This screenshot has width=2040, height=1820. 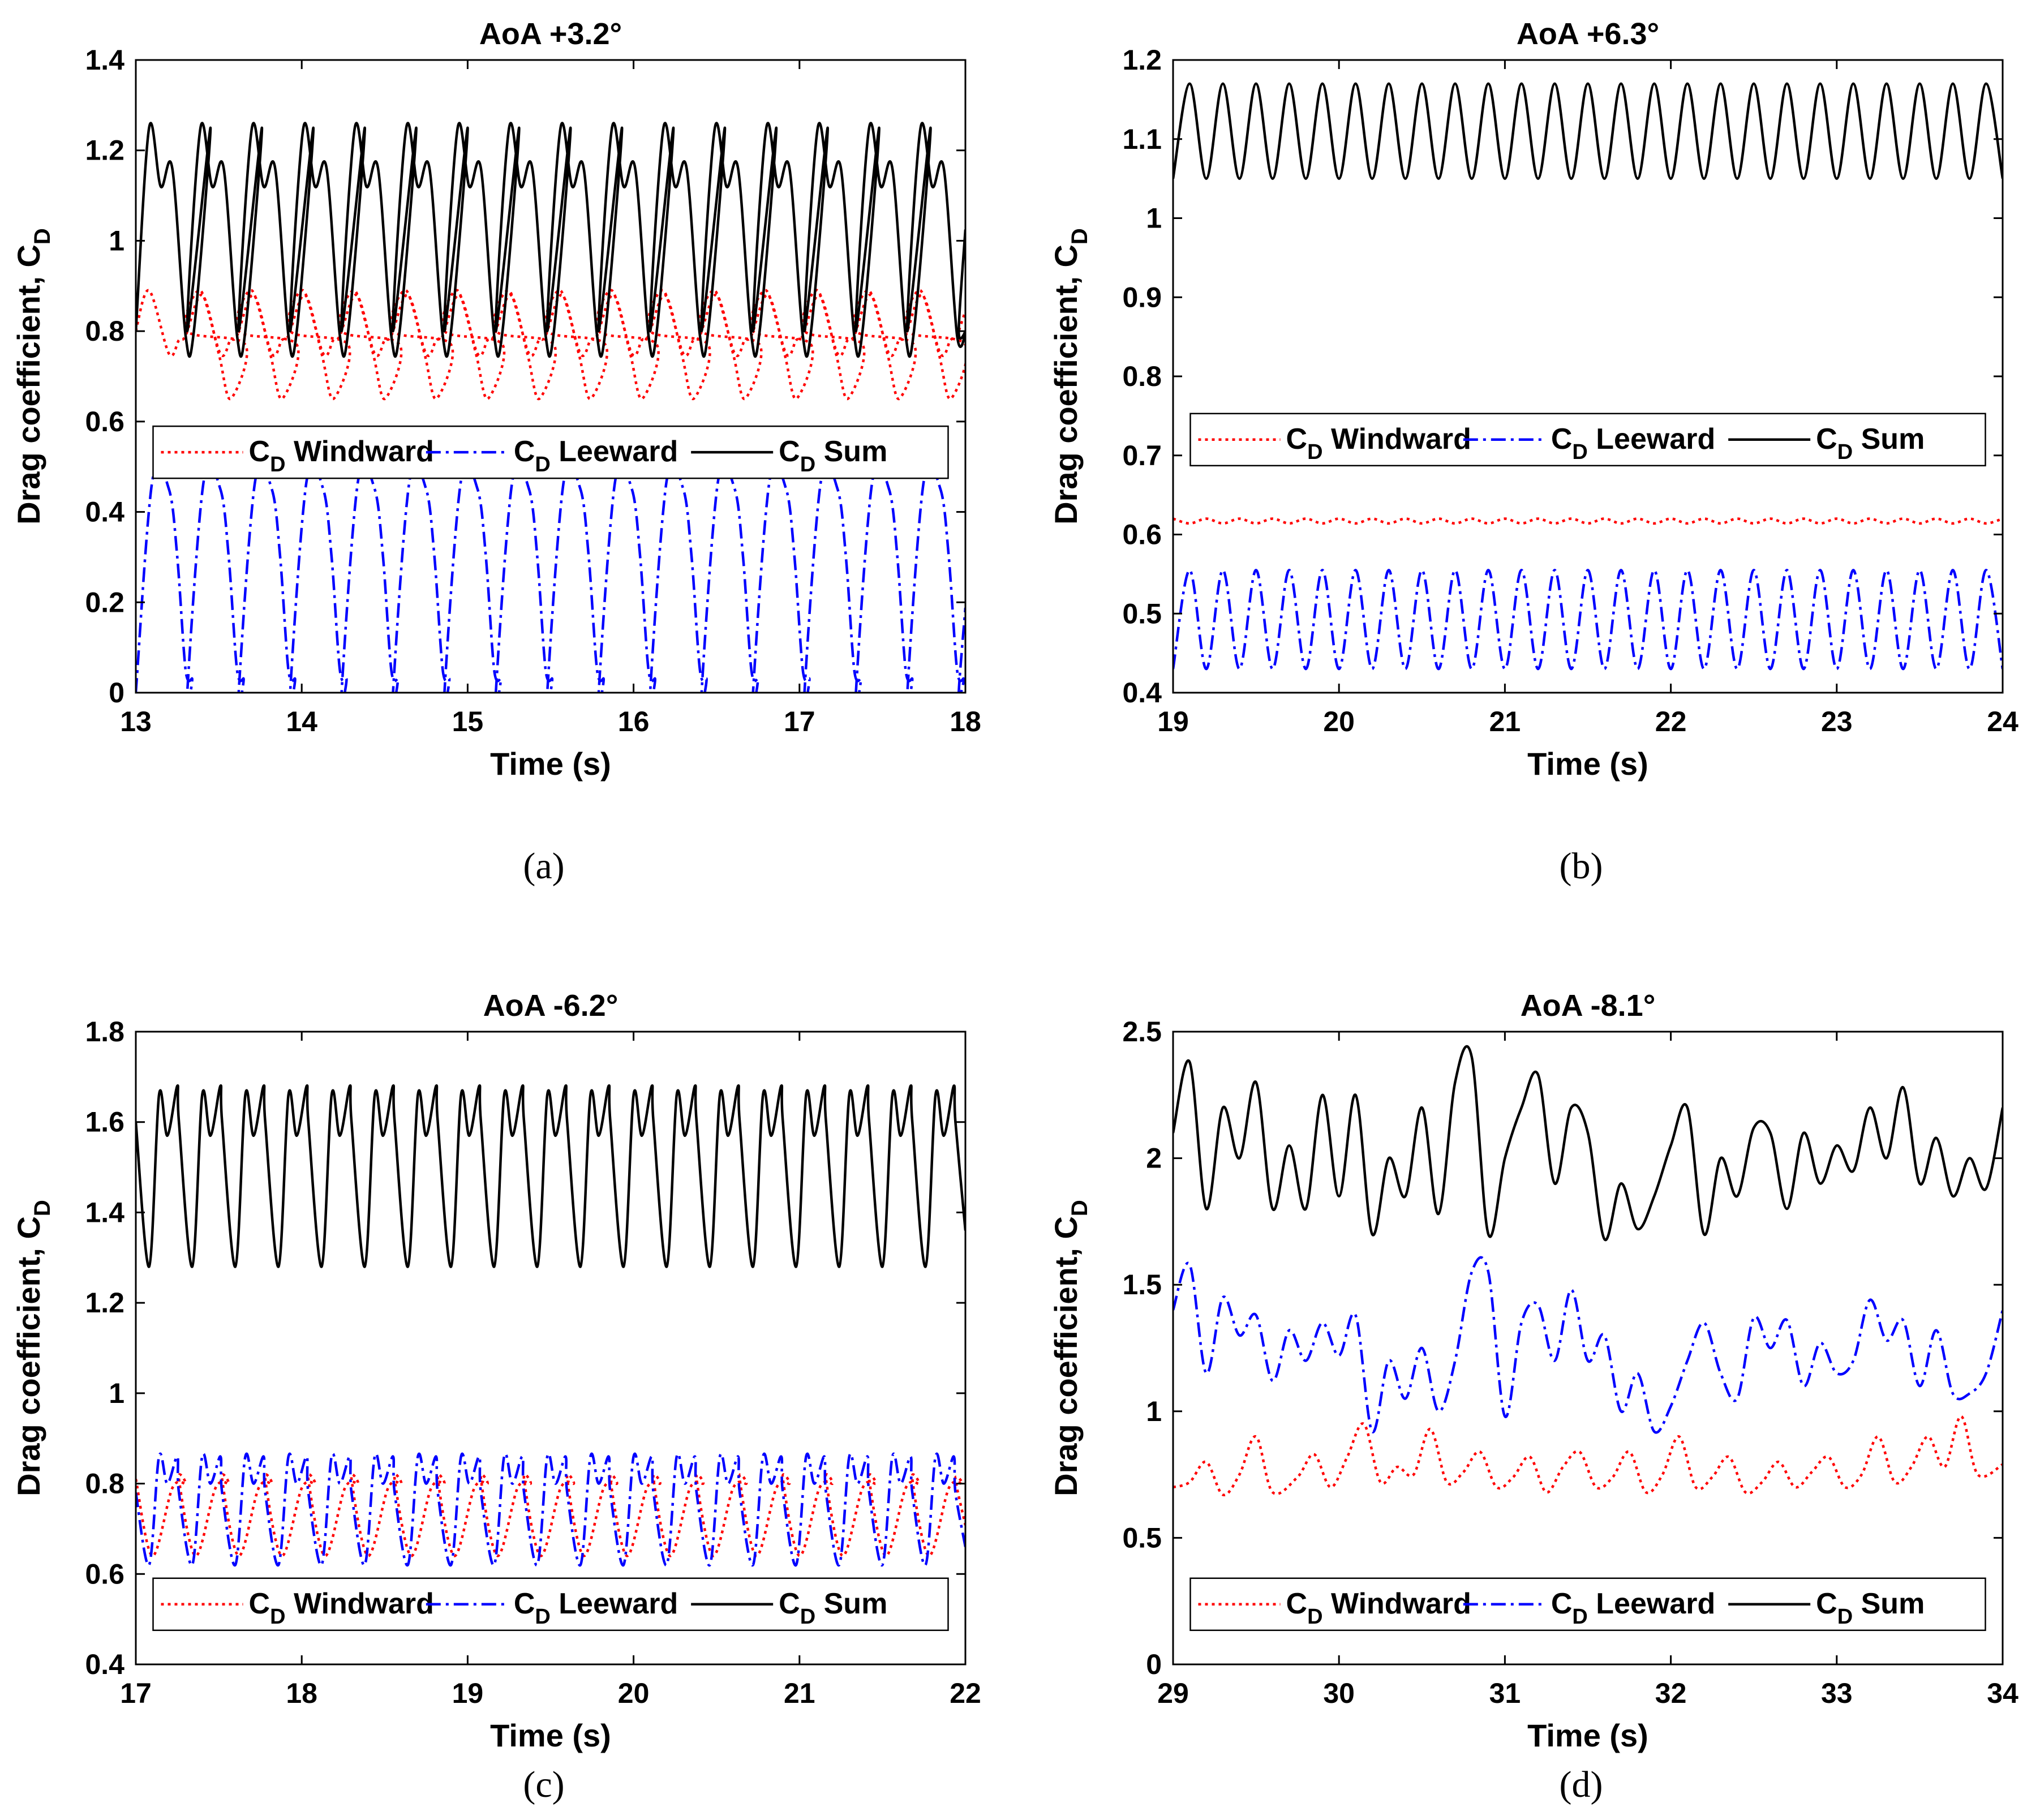 I want to click on x-tick-label: 33, so click(x=1837, y=1693).